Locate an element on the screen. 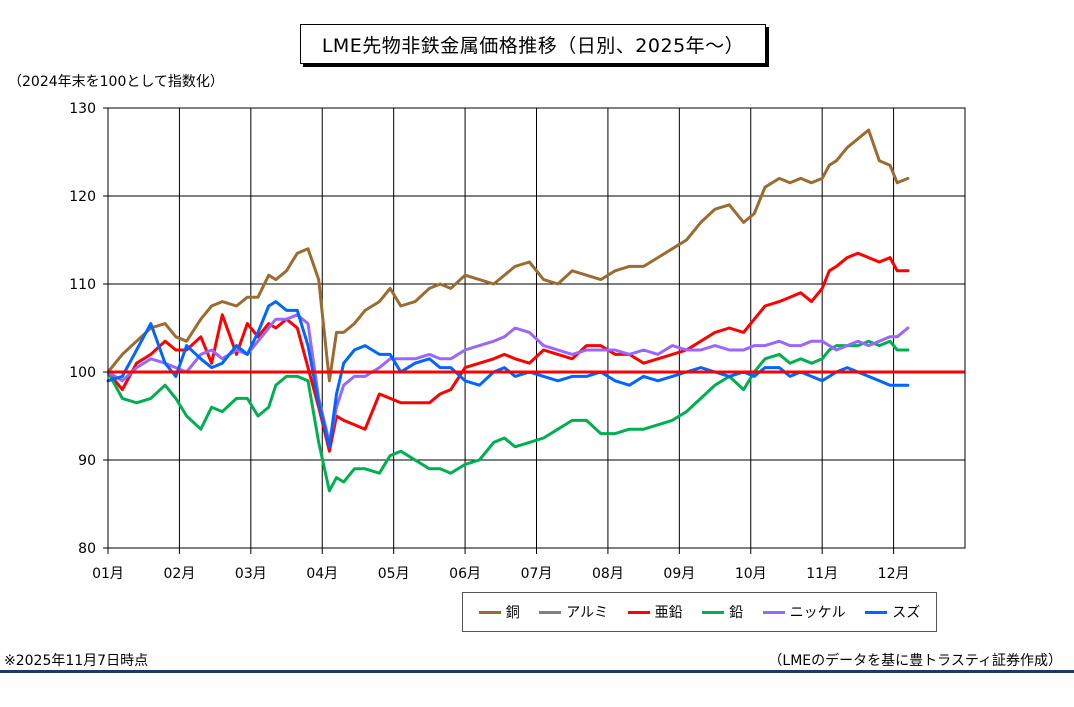 This screenshot has height=707, width=1074. x-tick-label: 01月 is located at coordinates (108, 574).